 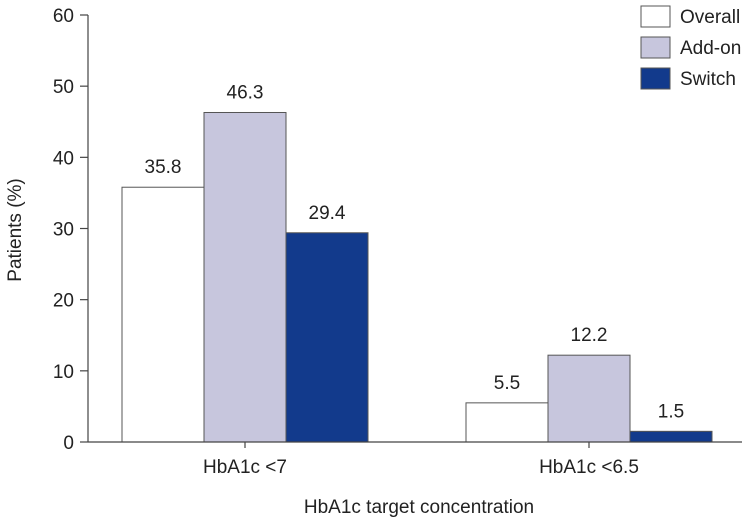 What do you see at coordinates (245, 467) in the screenshot?
I see `x-category-label: HbA1c <7` at bounding box center [245, 467].